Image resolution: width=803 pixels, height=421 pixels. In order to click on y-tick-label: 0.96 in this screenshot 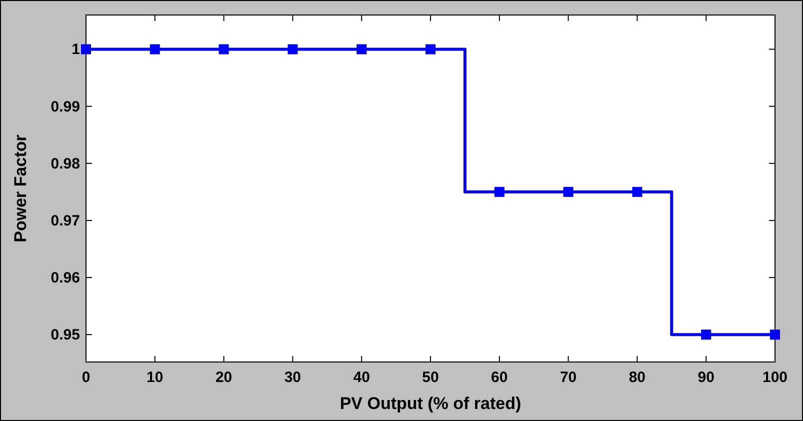, I will do `click(65, 278)`.